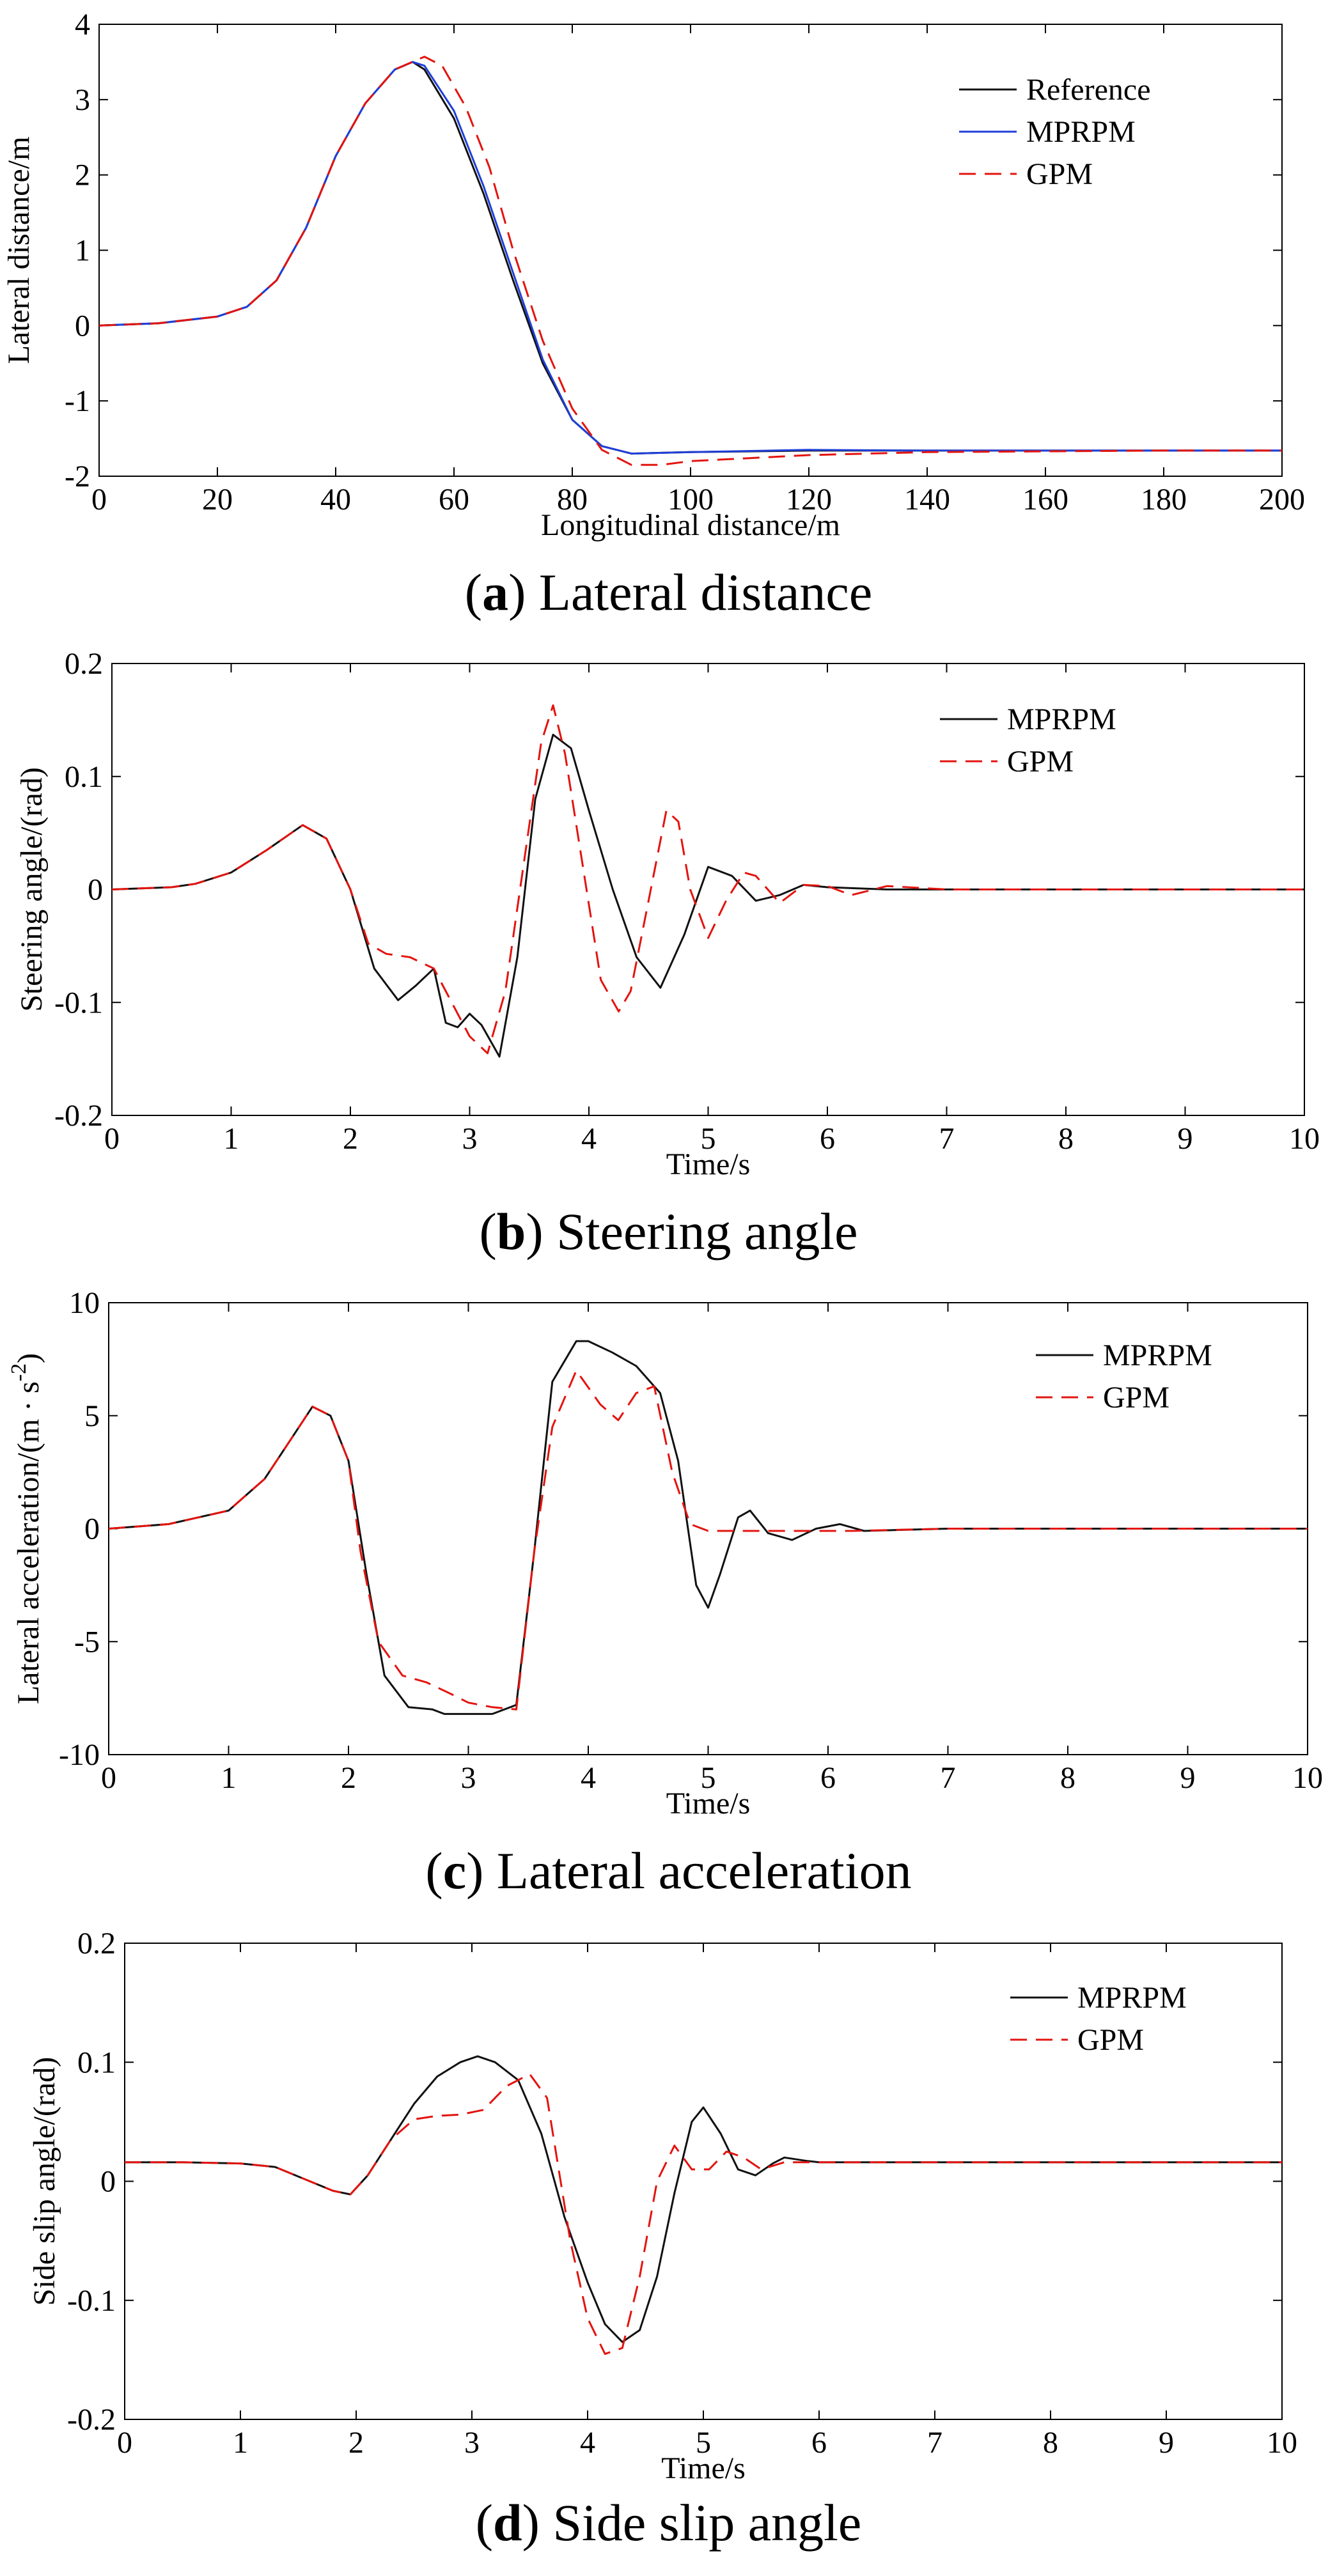  What do you see at coordinates (668, 592) in the screenshot?
I see `caption-a: (a) Lateral distance` at bounding box center [668, 592].